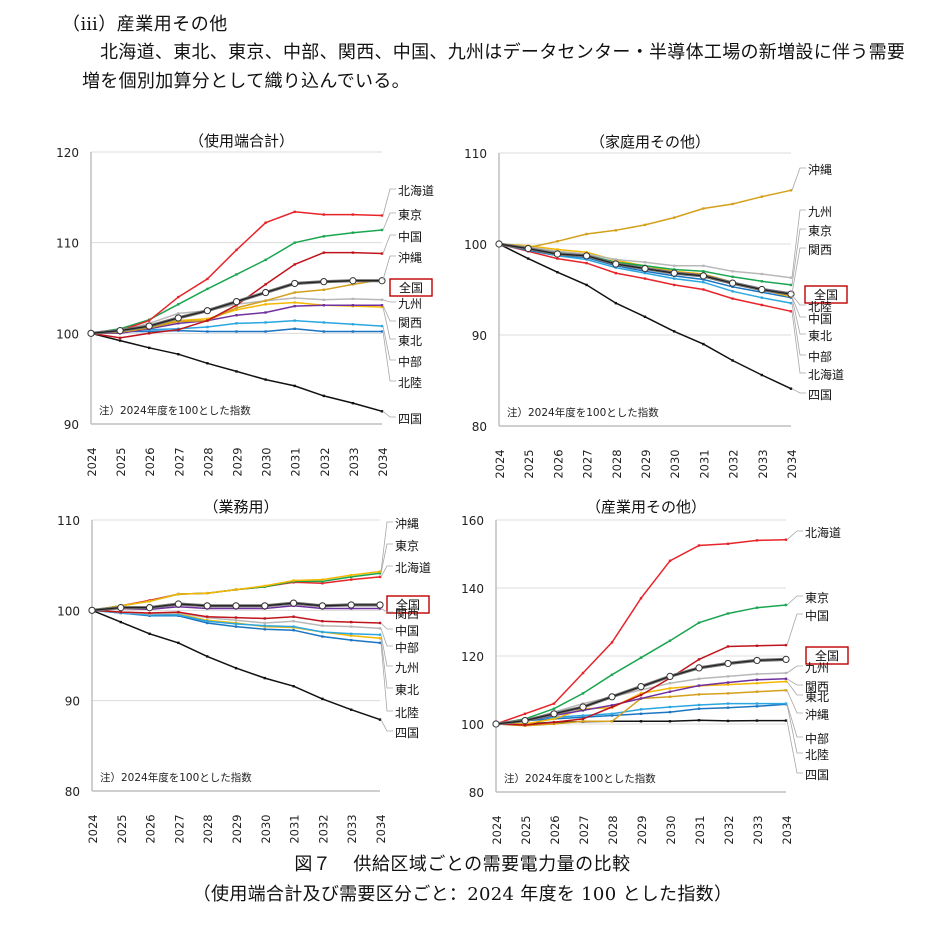 The height and width of the screenshot is (928, 925). What do you see at coordinates (67, 244) in the screenshot?
I see `y-tick-label: 110` at bounding box center [67, 244].